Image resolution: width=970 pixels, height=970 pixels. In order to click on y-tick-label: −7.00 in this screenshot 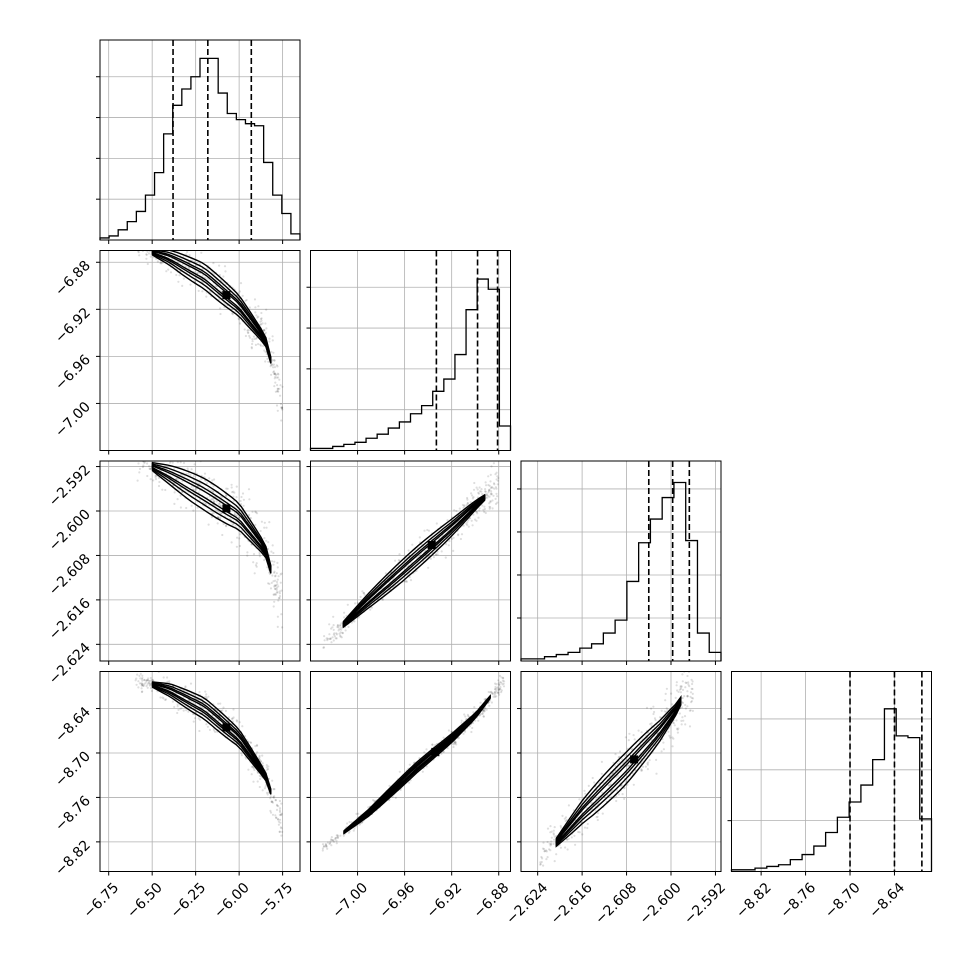, I will do `click(73, 420)`.